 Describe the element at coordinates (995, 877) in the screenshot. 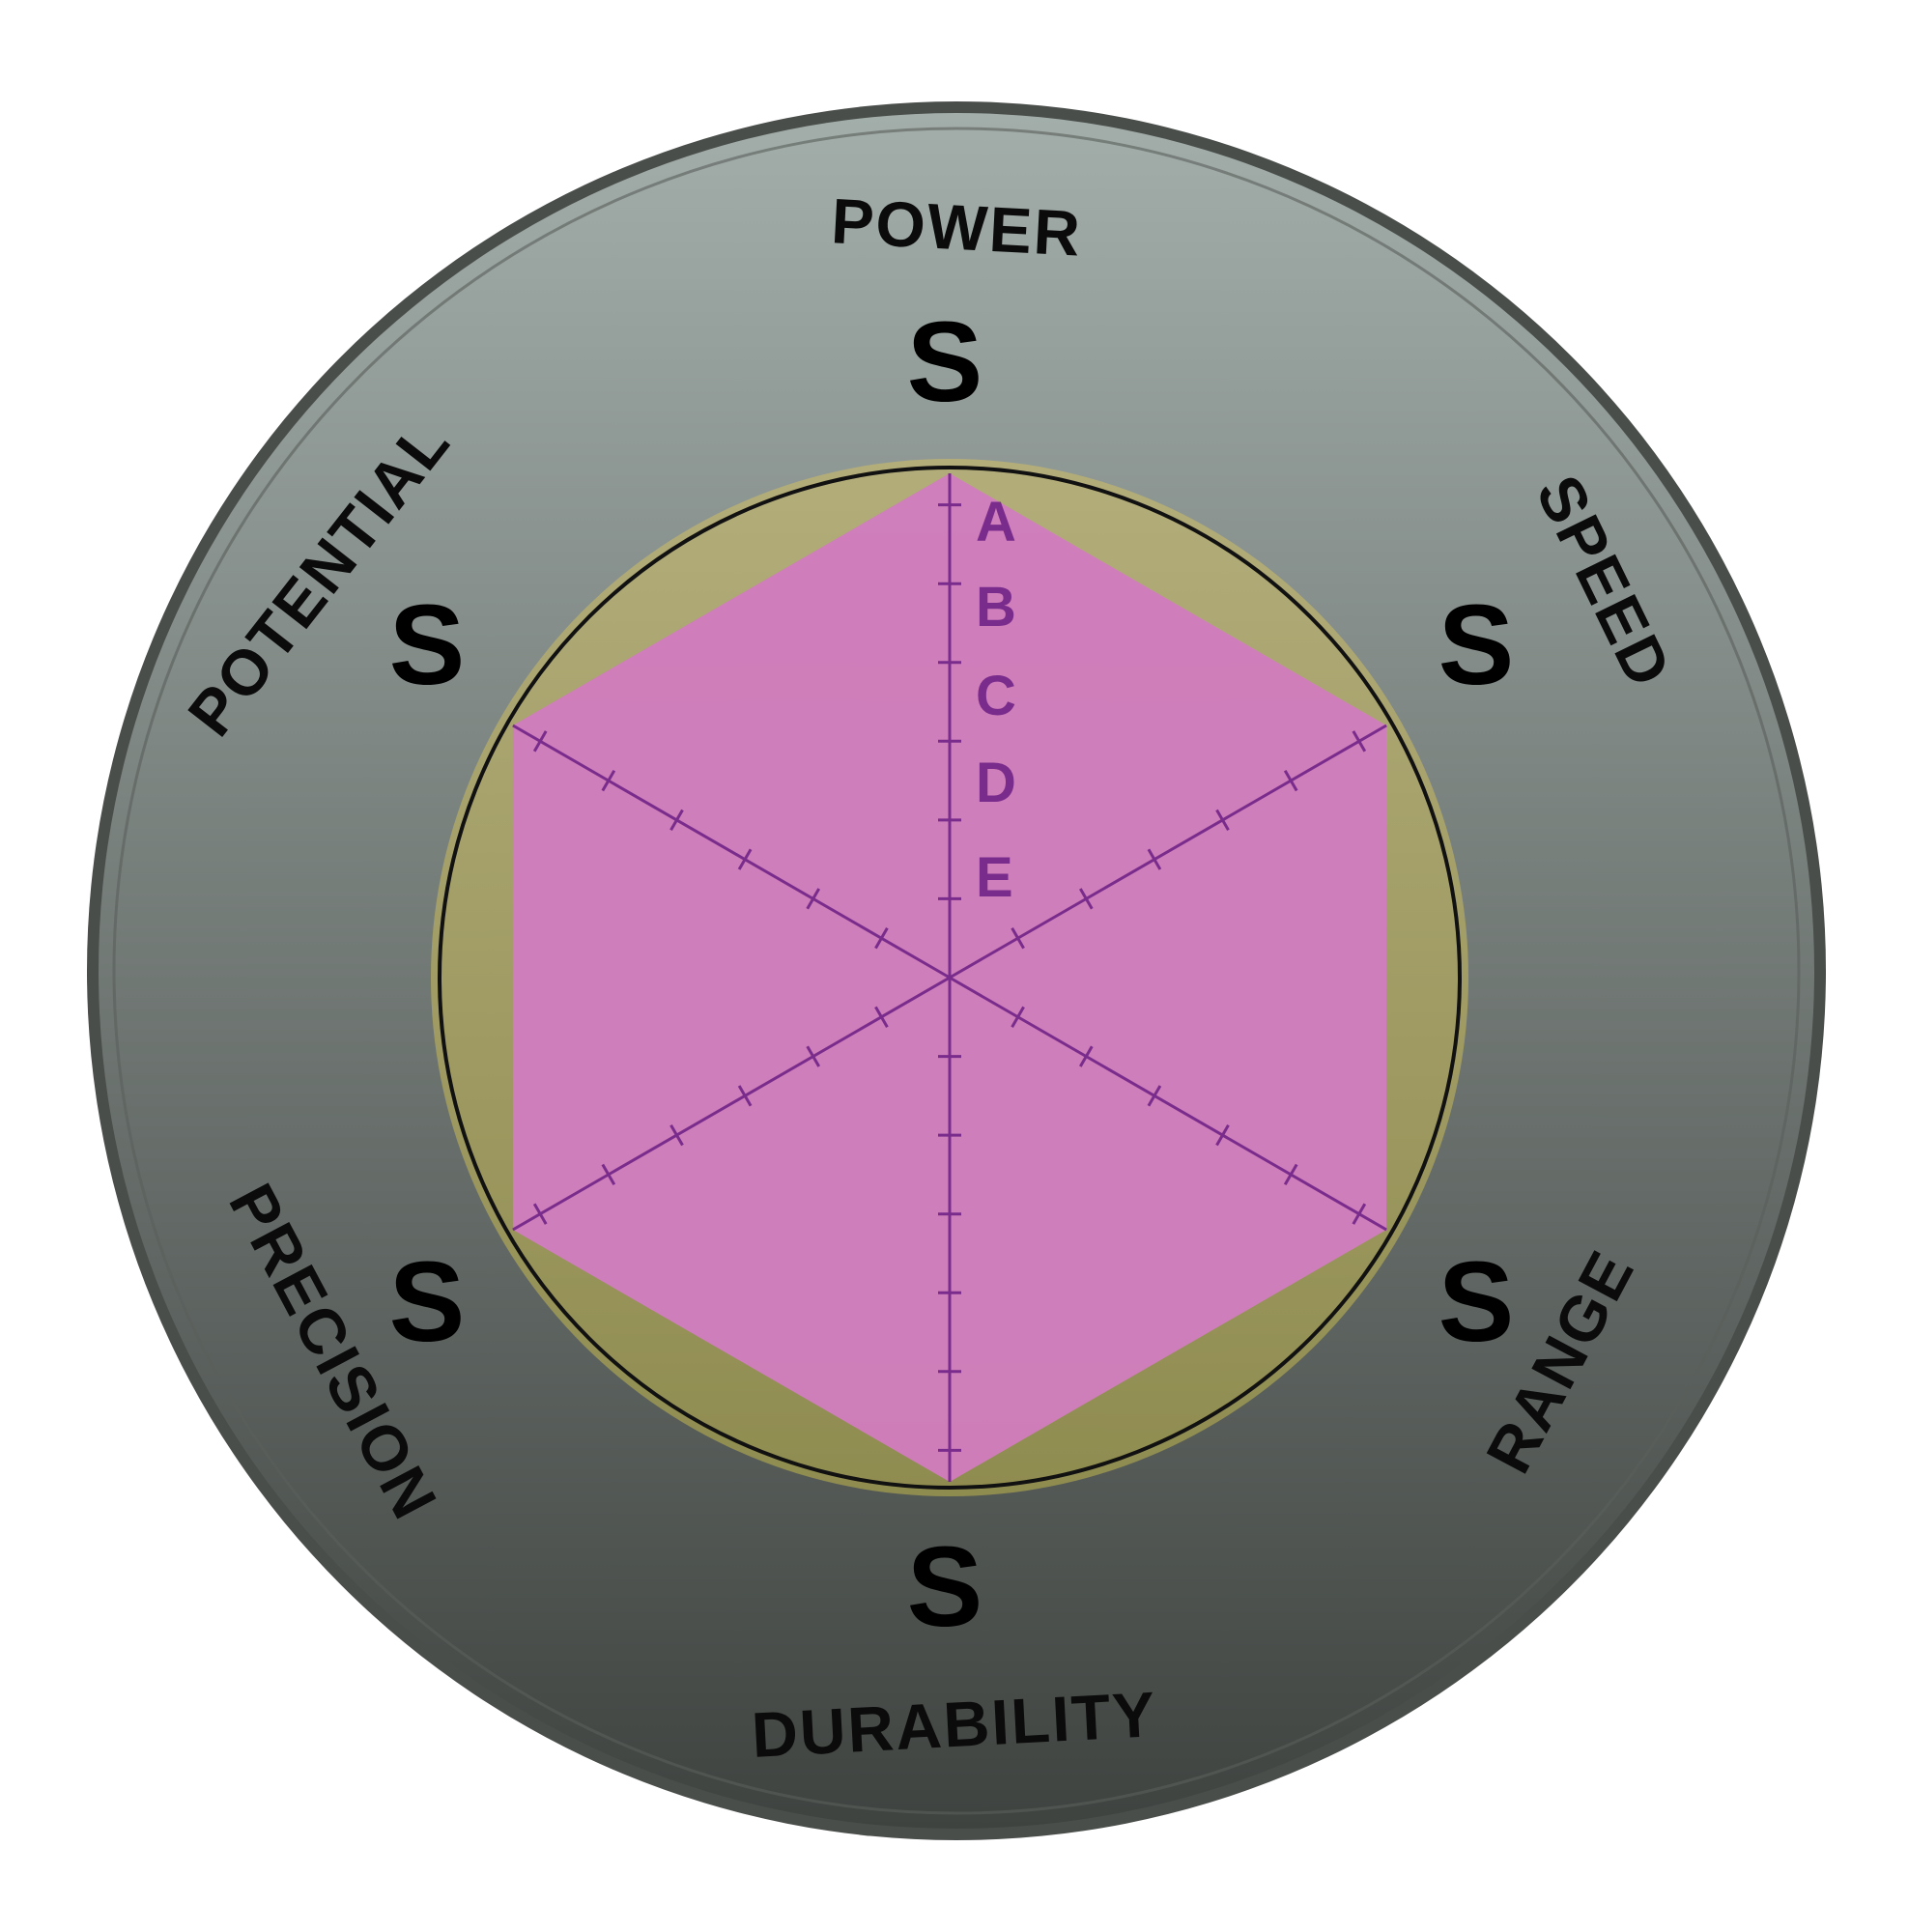

I see `scale-label-e: E` at that location.